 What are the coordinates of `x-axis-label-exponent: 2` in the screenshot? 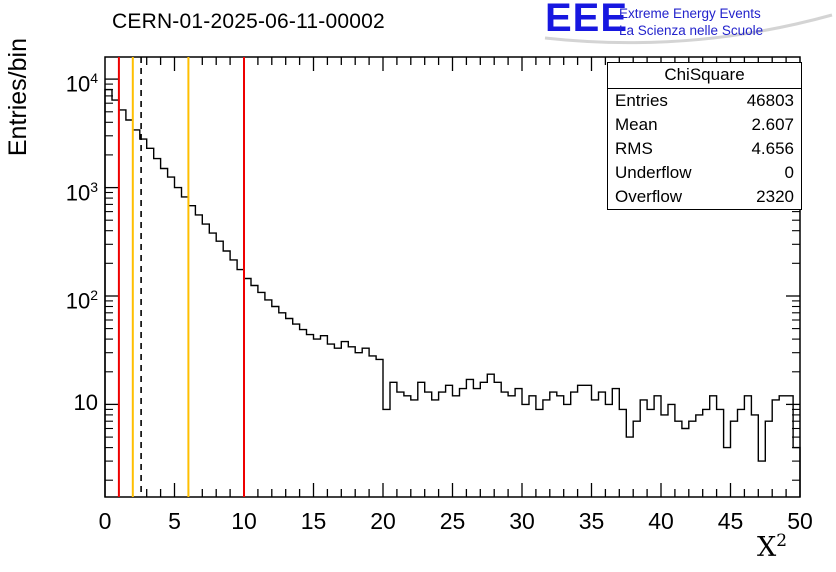 It's located at (782, 541).